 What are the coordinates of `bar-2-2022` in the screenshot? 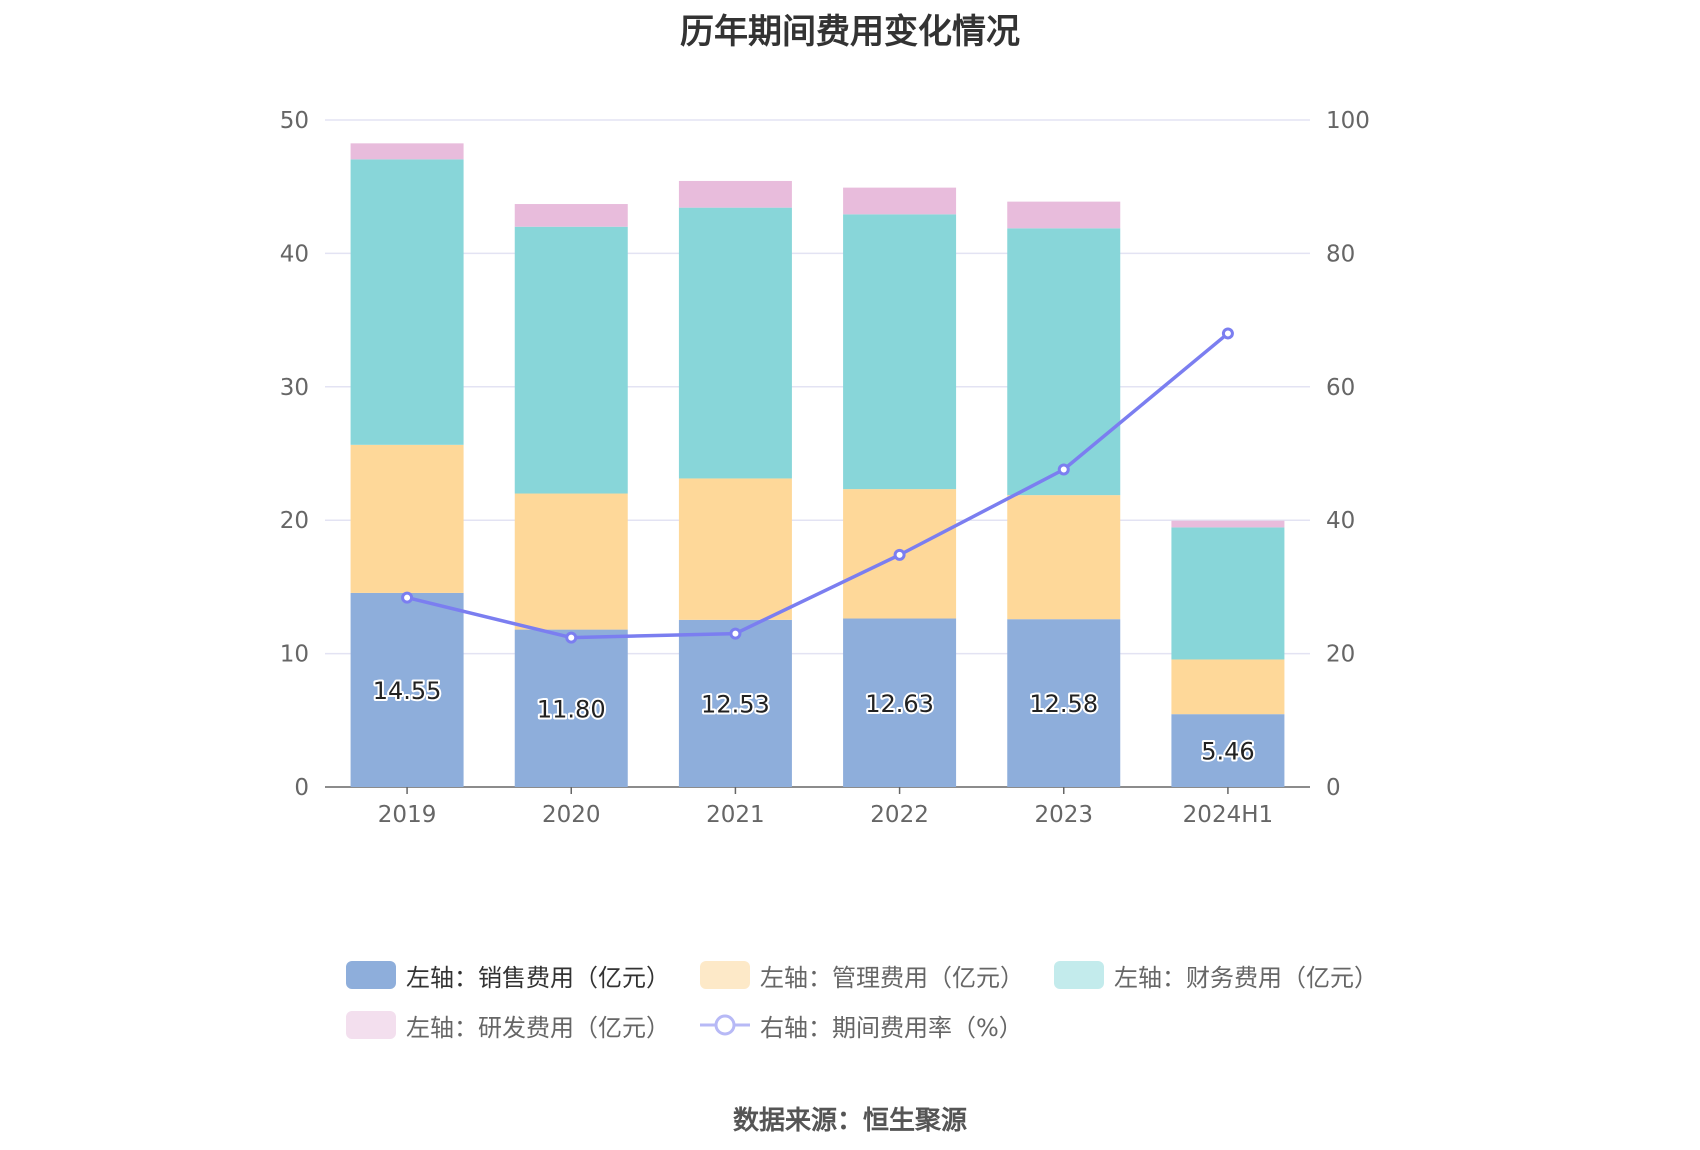 It's located at (900, 352).